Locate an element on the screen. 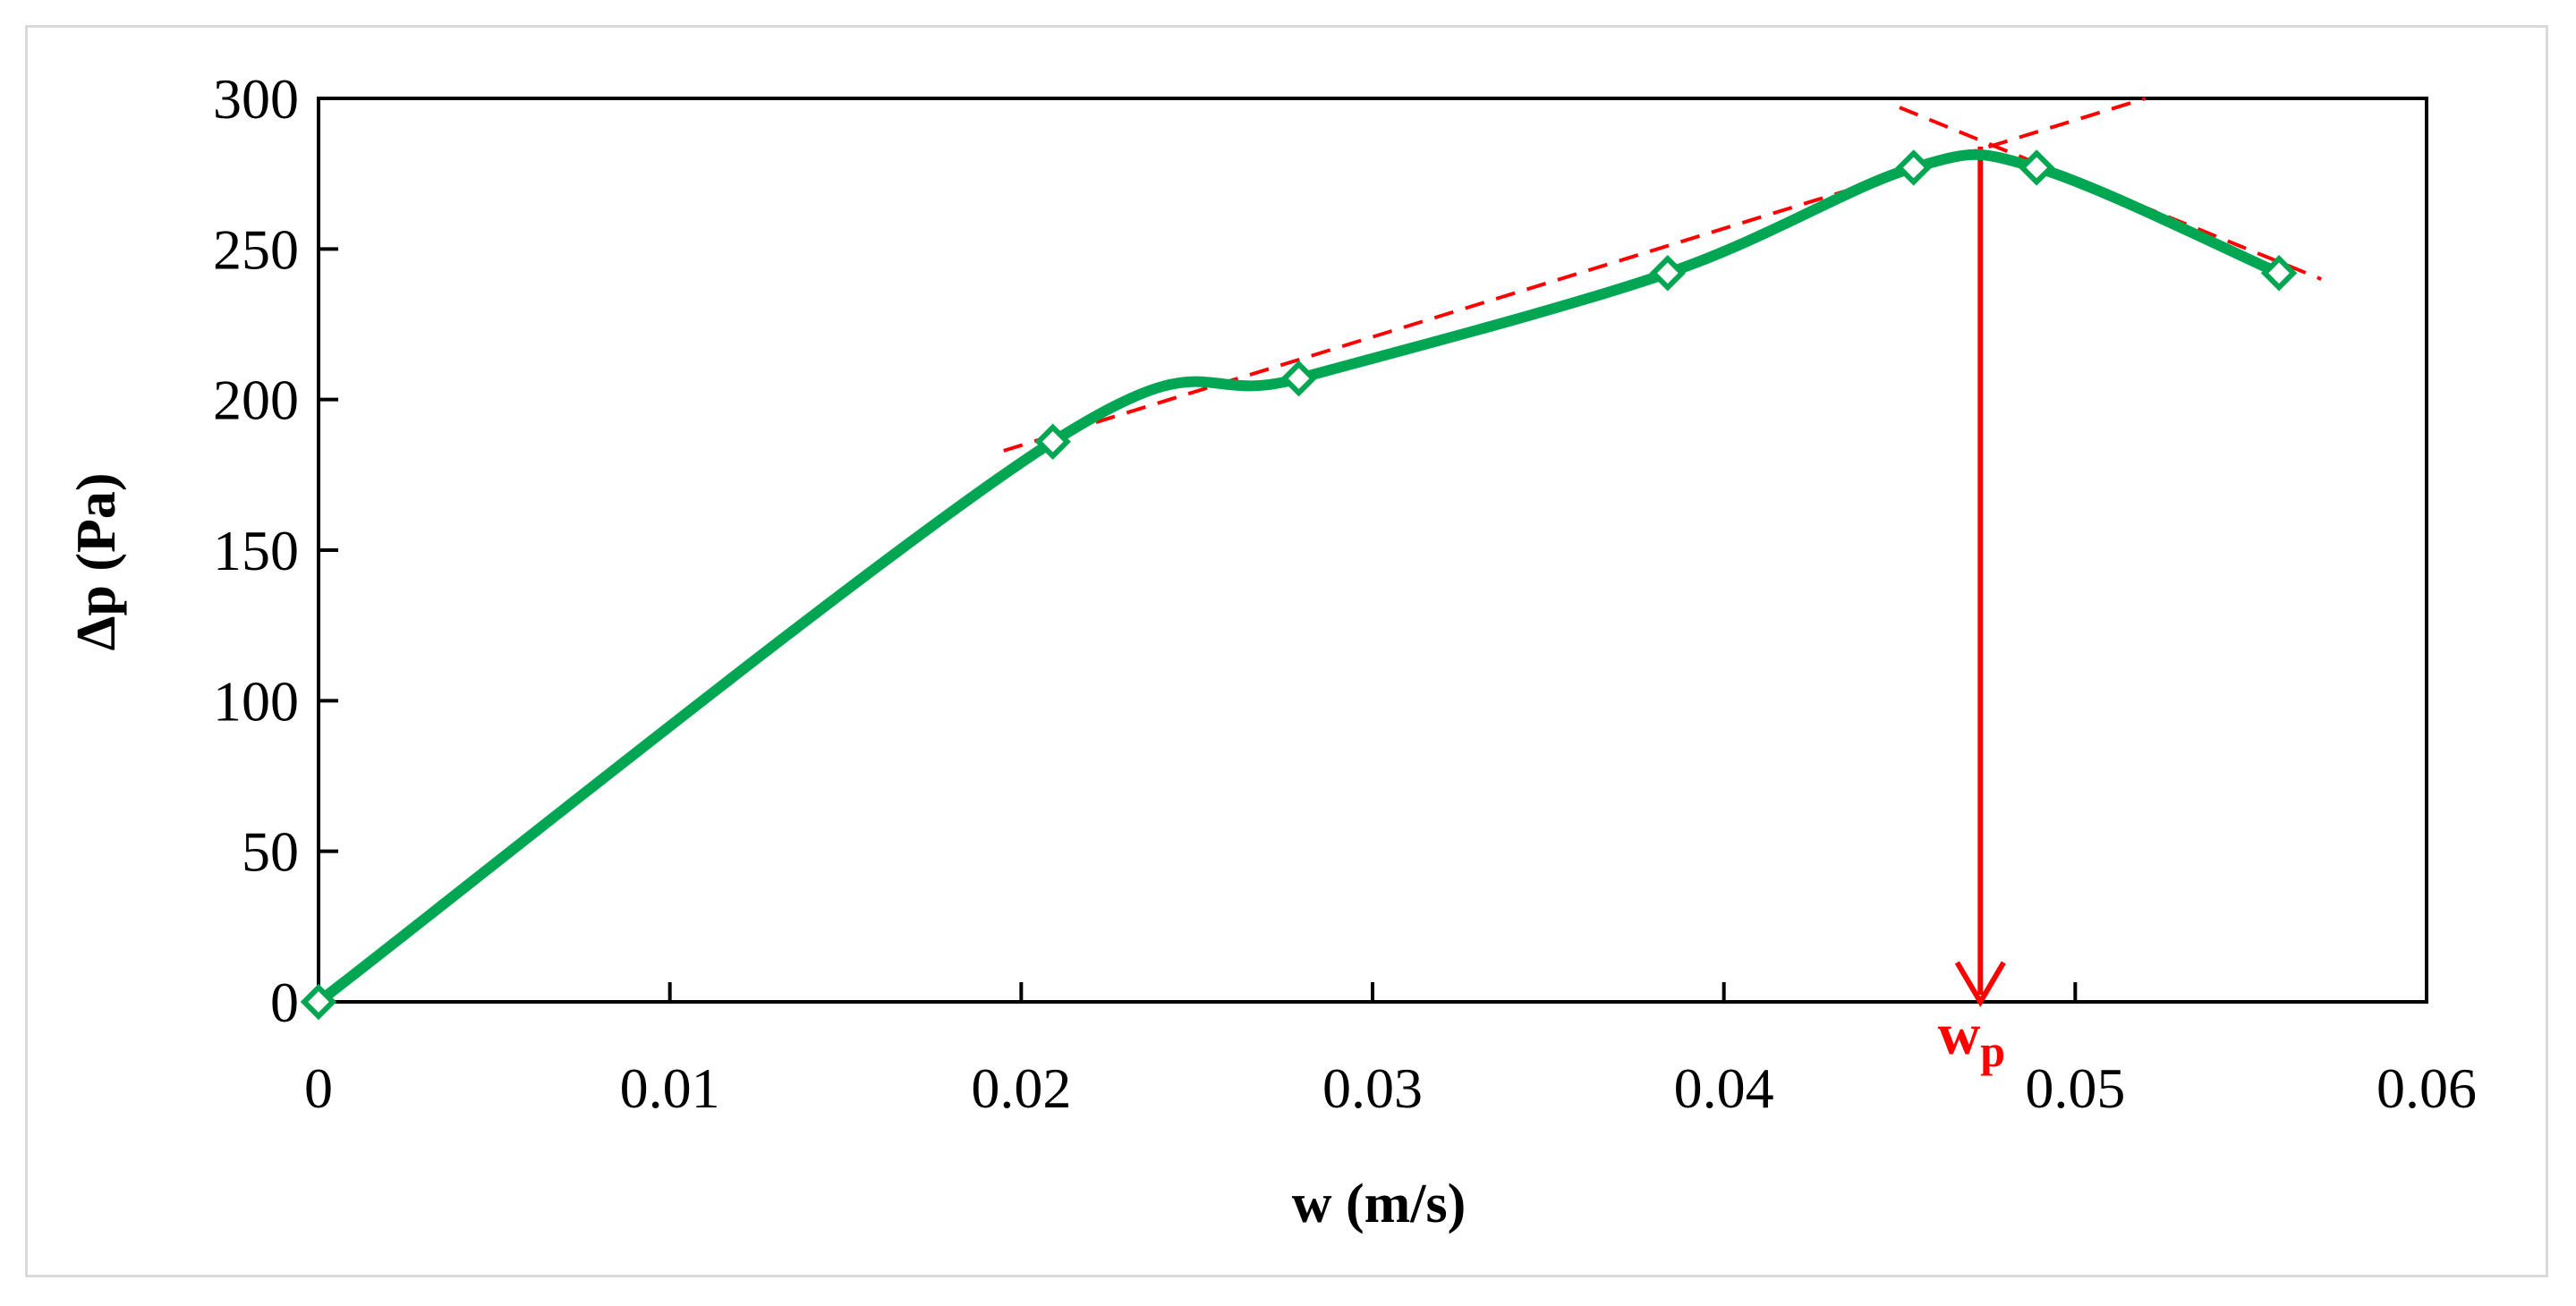  y-tick-label: 100 is located at coordinates (256, 701).